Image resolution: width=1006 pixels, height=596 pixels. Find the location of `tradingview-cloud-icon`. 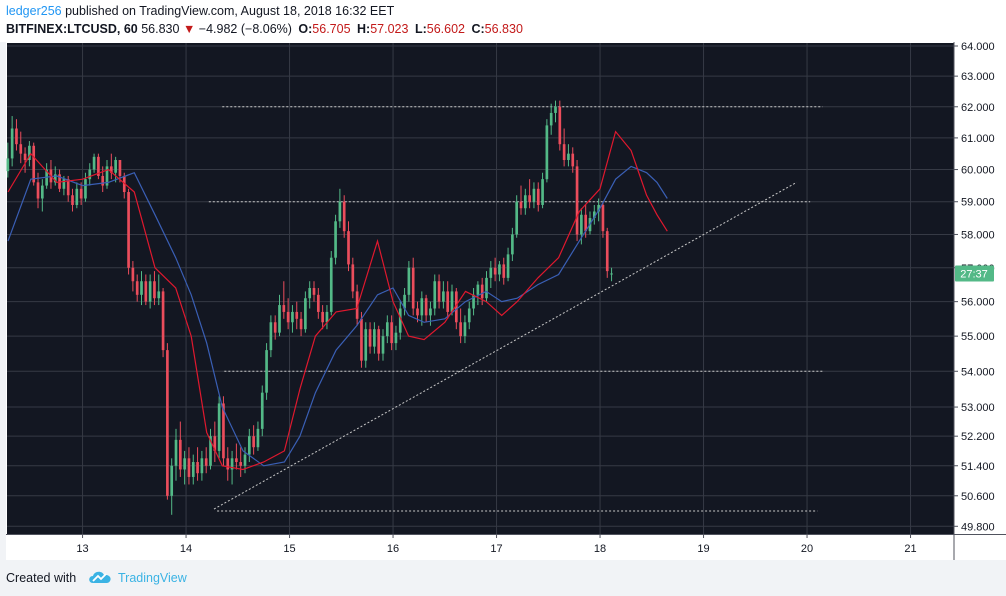

tradingview-cloud-icon is located at coordinates (100, 579).